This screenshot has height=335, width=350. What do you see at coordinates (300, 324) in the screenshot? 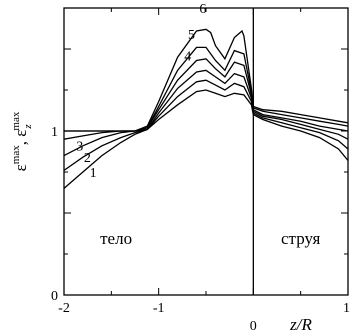
I see `x-axis-label: z/R` at bounding box center [300, 324].